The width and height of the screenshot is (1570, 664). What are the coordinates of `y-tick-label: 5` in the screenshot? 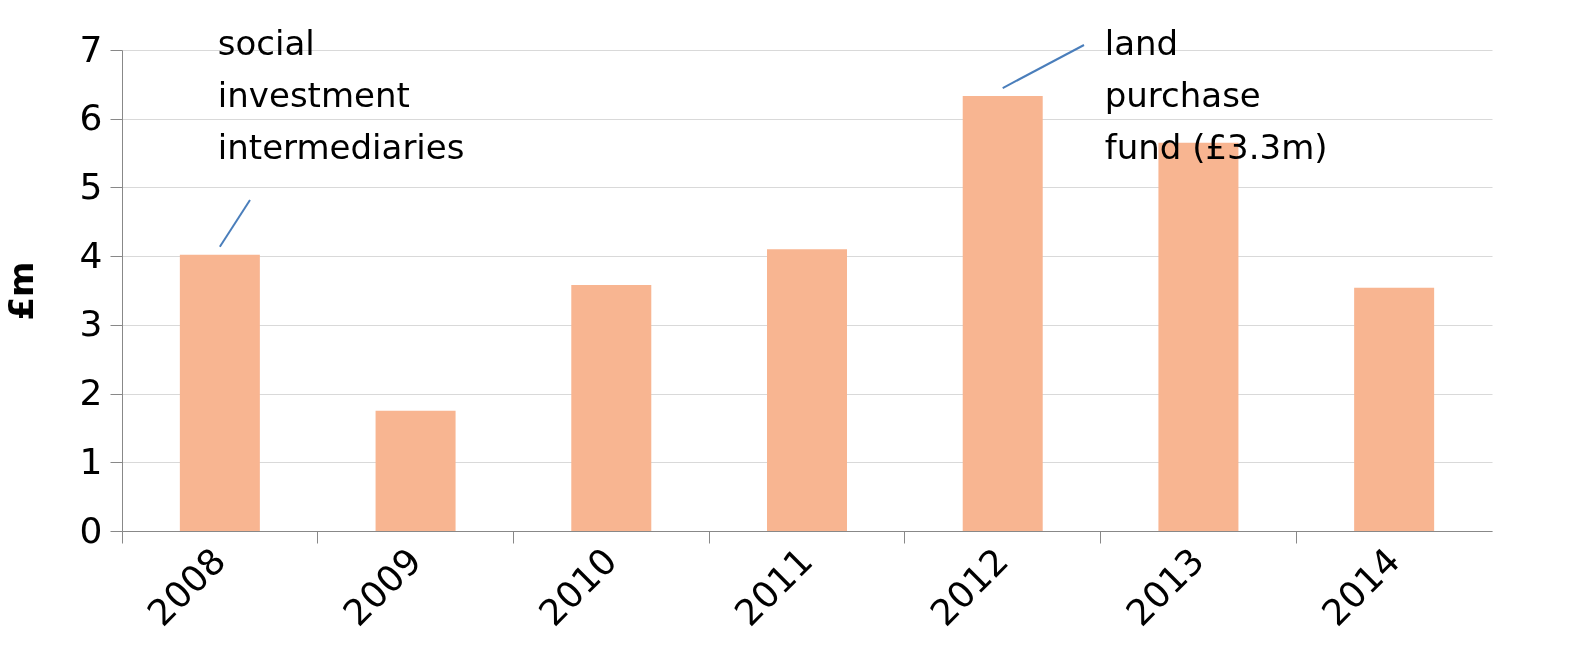 It's located at (91, 186).